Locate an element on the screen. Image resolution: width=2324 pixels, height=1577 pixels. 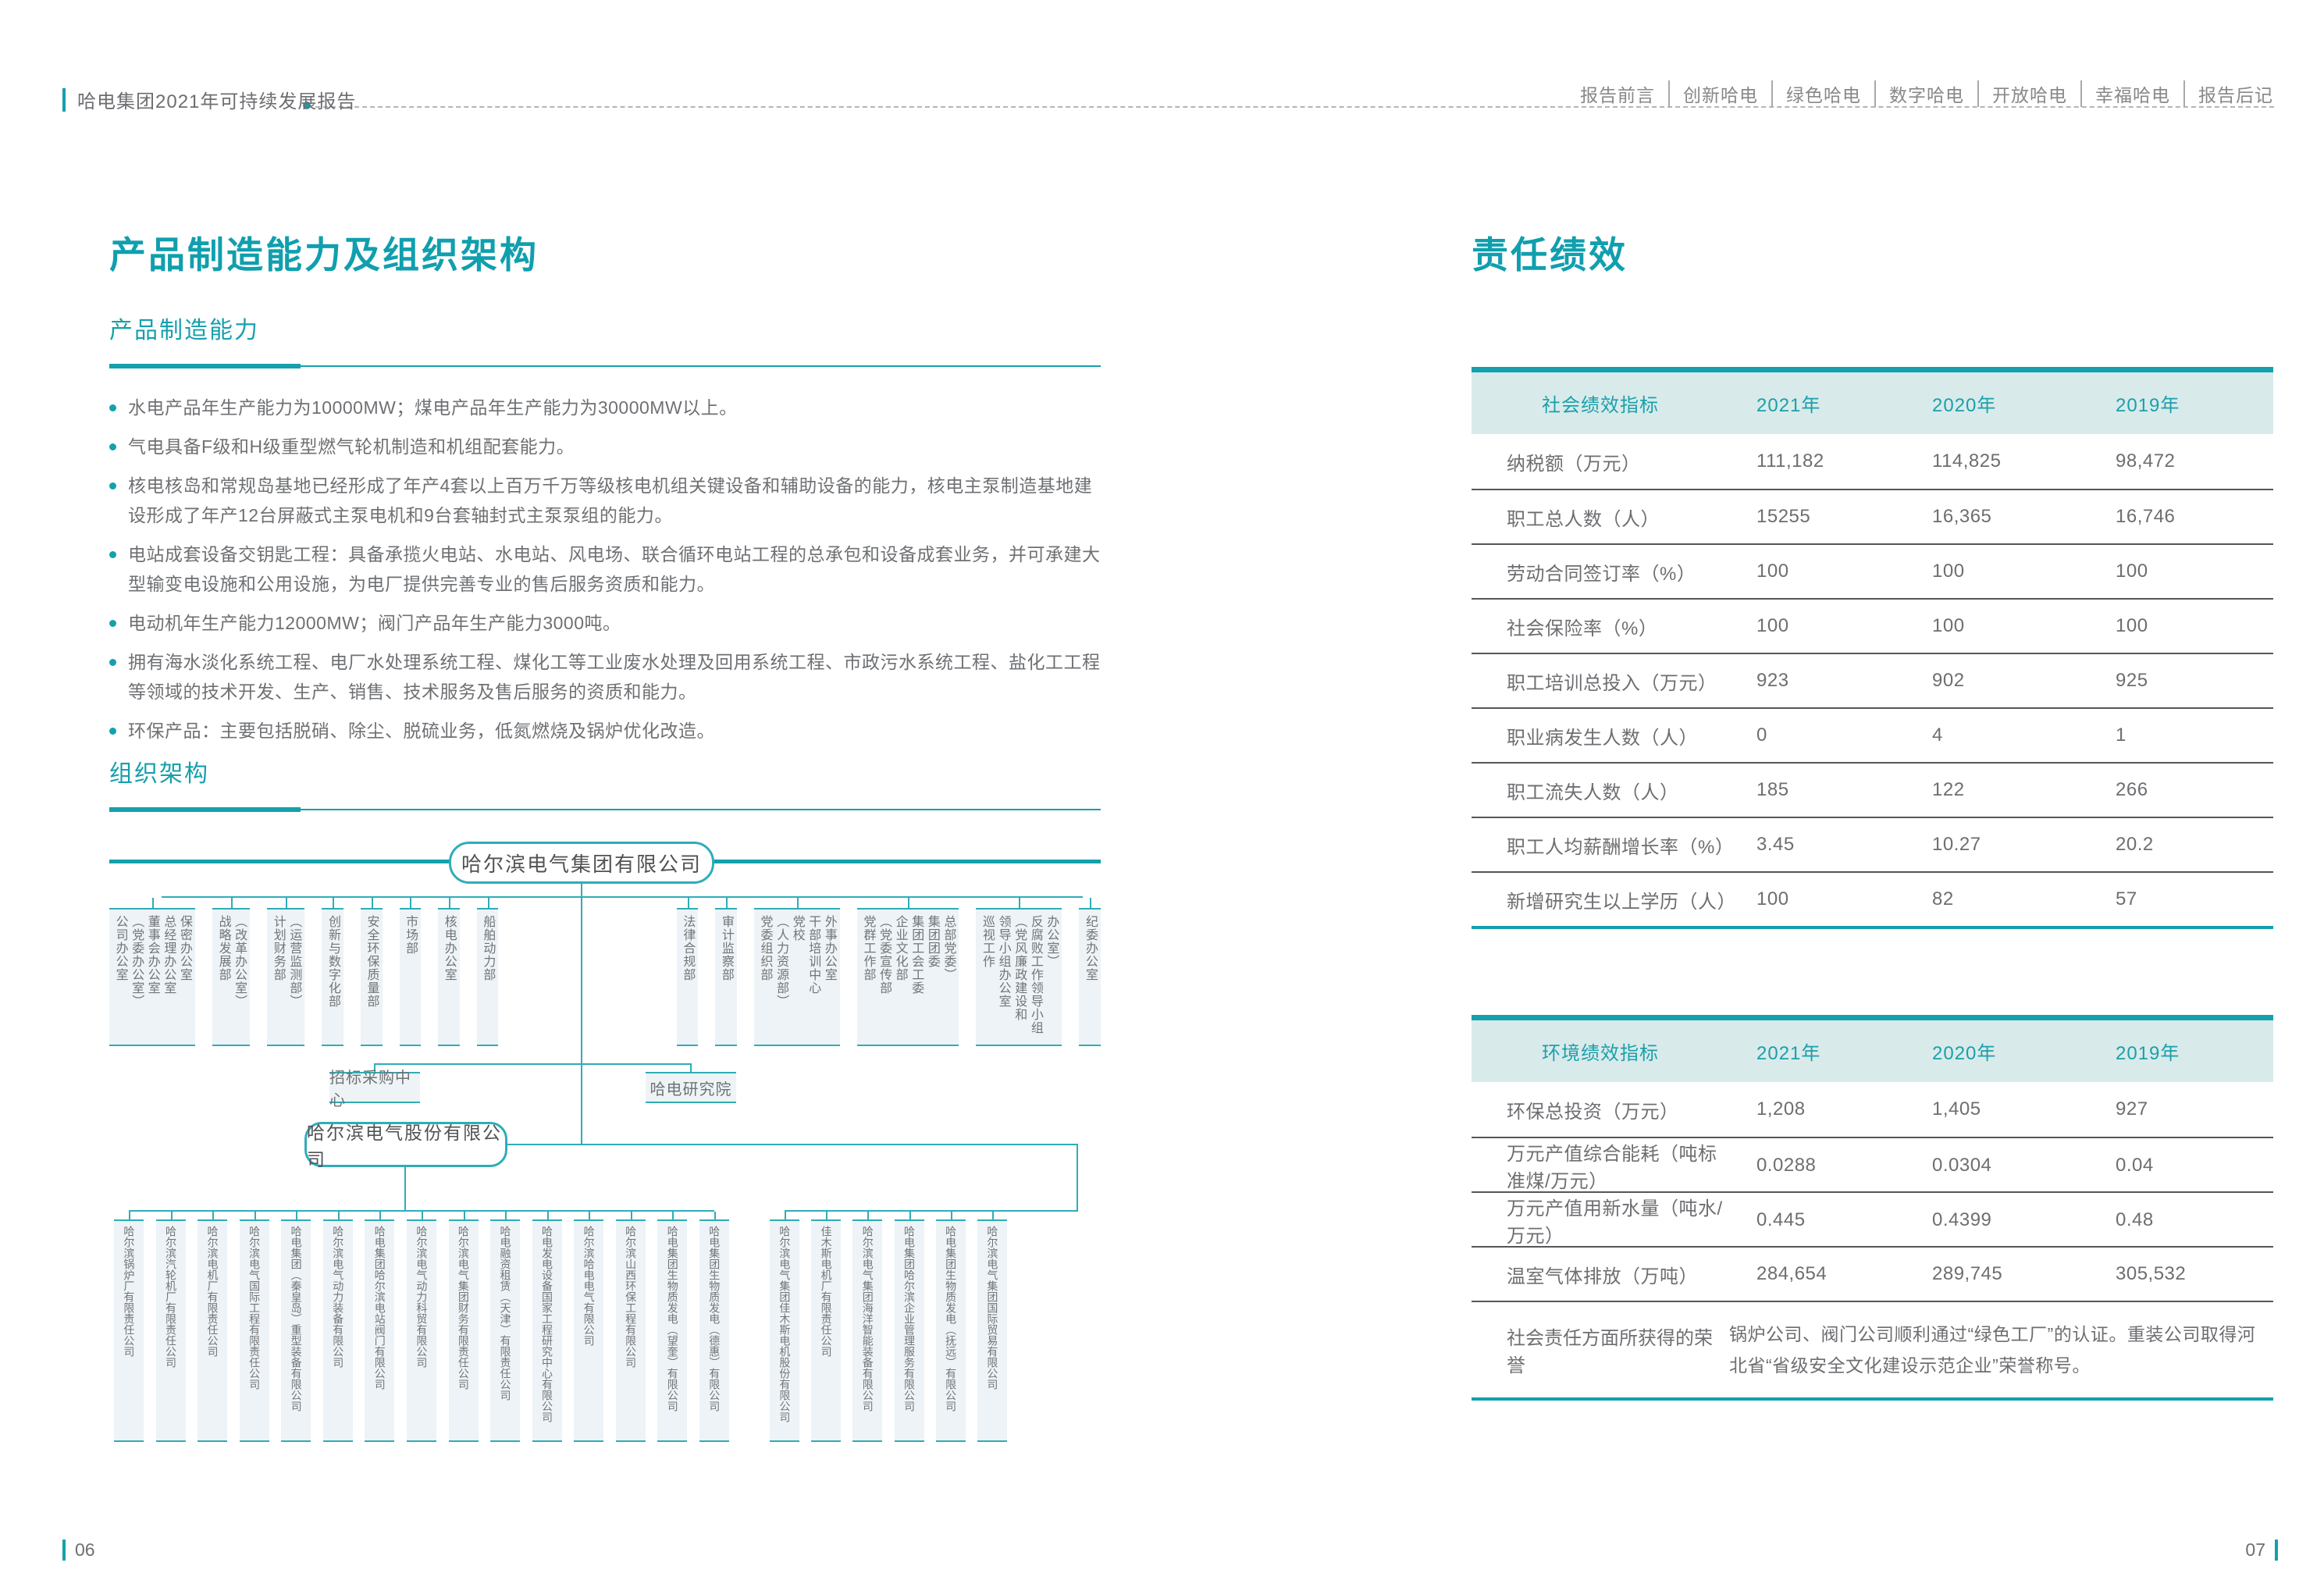
value-2020: 16,365 is located at coordinates (1962, 516).